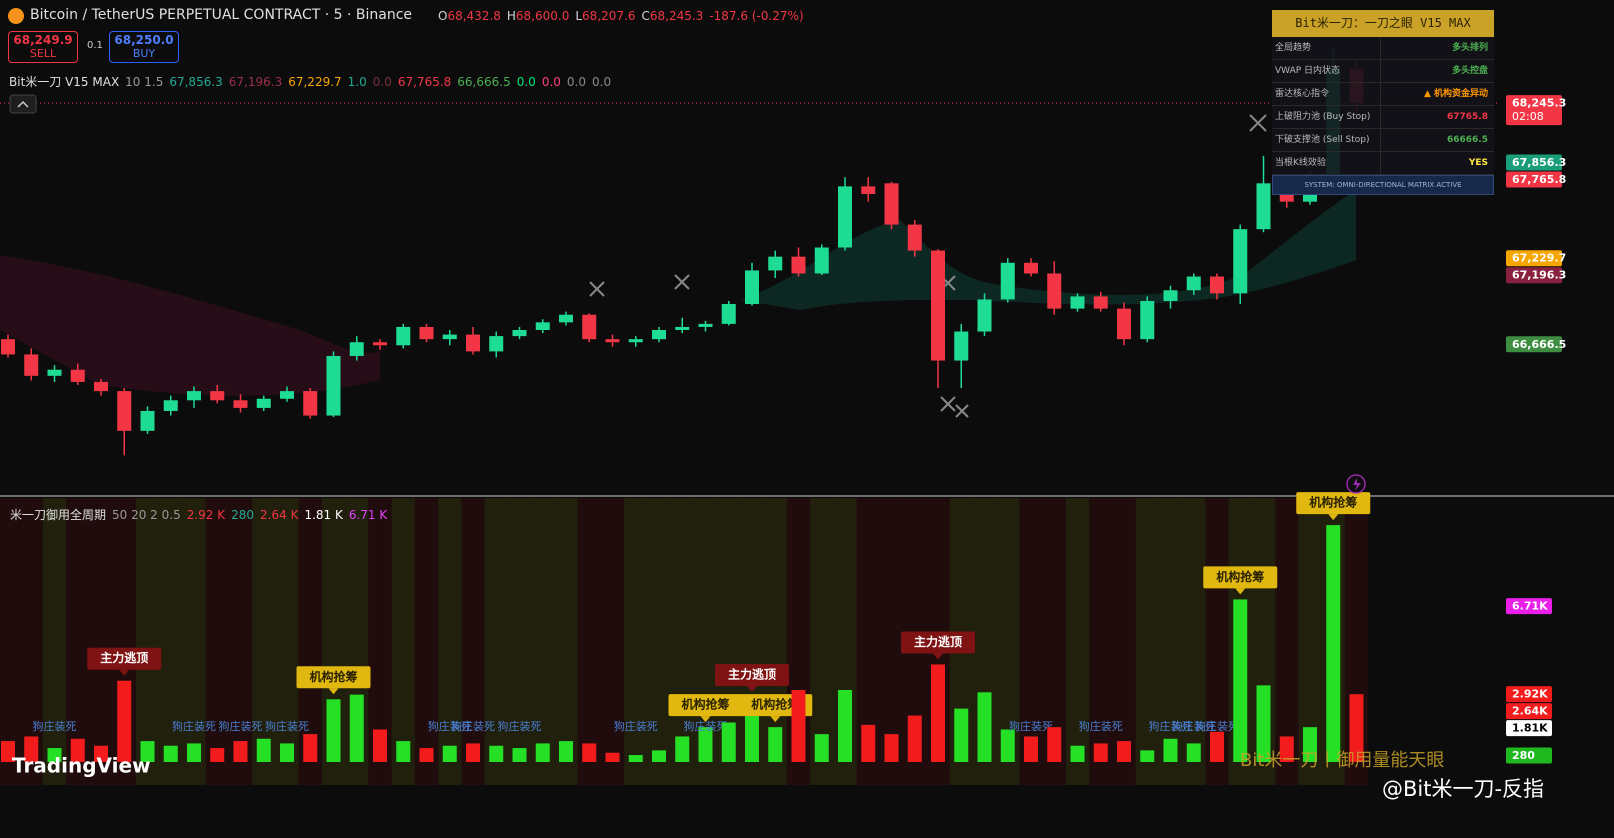  I want to click on signal-label: 主力逃顶, so click(752, 673).